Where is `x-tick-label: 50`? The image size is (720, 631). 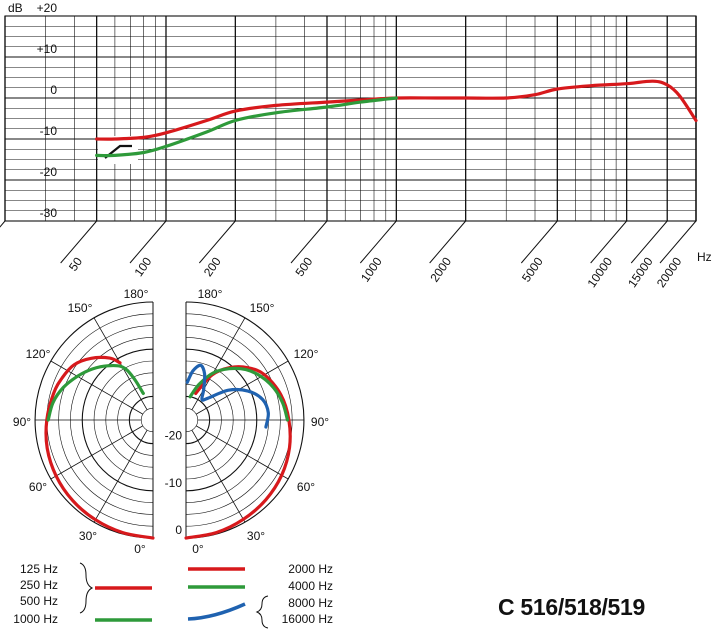
x-tick-label: 50 is located at coordinates (75, 263).